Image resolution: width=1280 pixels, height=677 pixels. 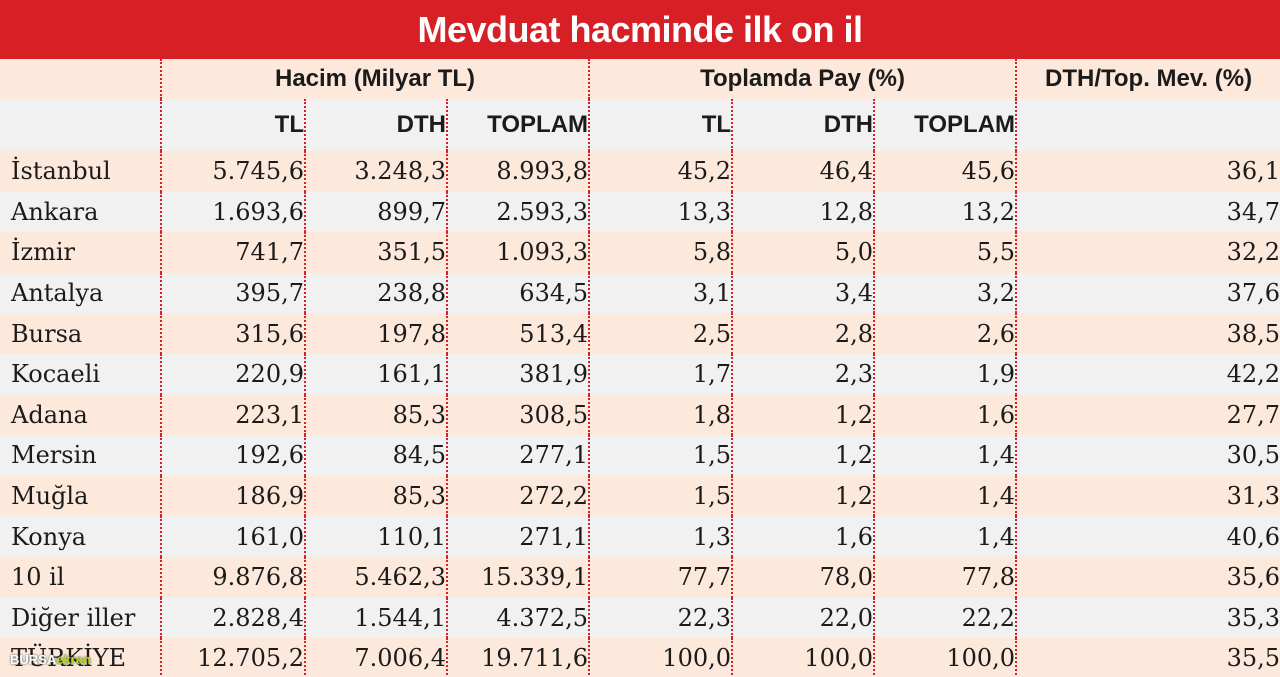 I want to click on cell-share-tl: 1,8, so click(x=660, y=415).